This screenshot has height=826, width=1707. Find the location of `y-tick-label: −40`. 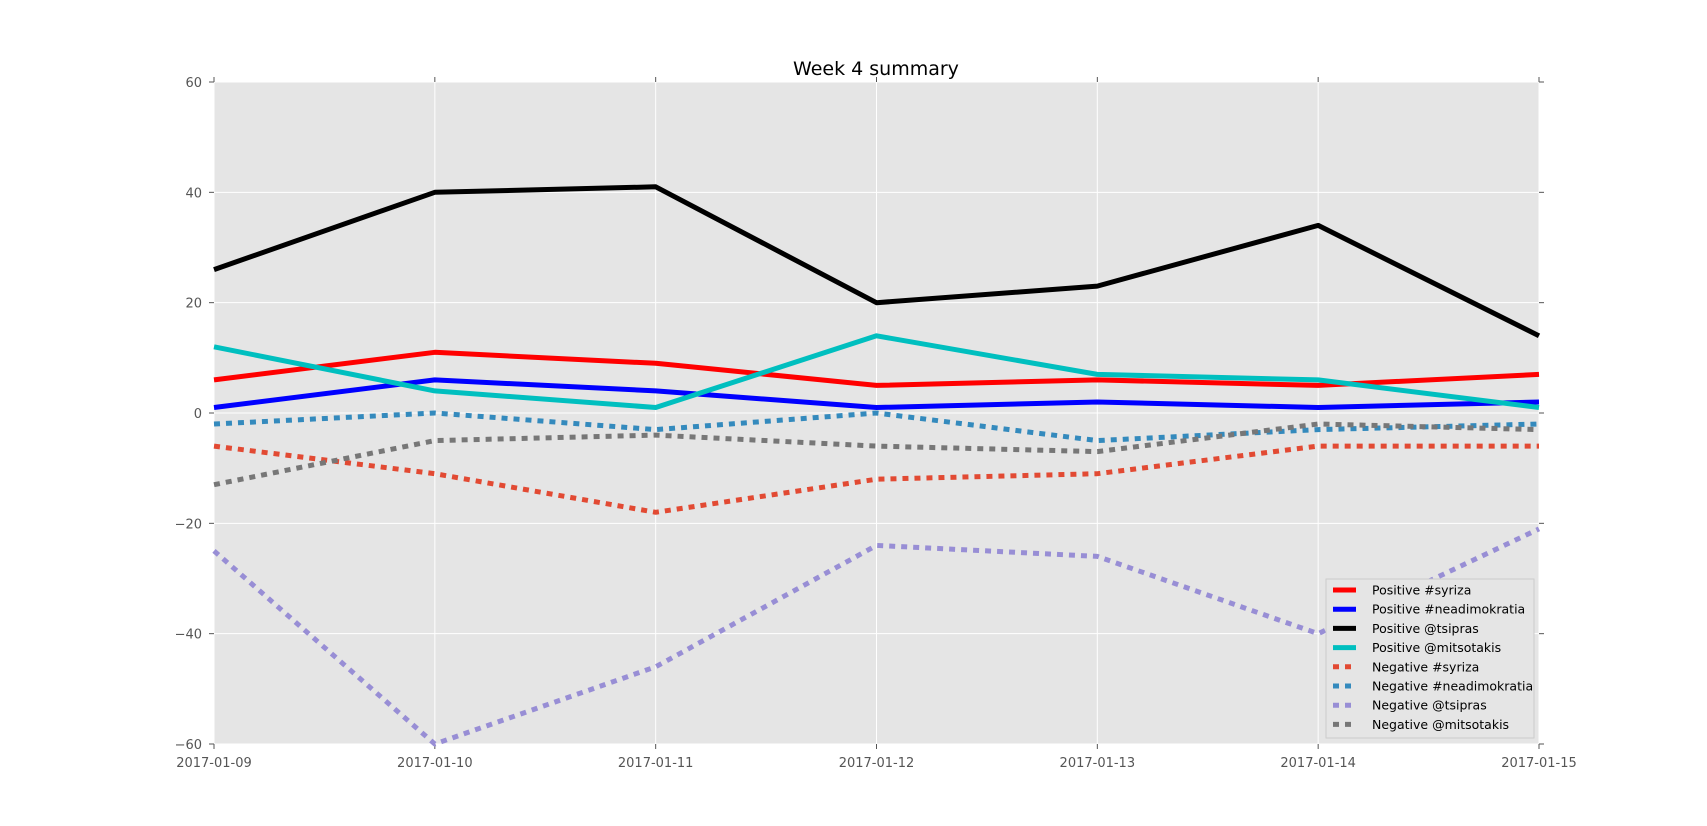

y-tick-label: −40 is located at coordinates (188, 635).